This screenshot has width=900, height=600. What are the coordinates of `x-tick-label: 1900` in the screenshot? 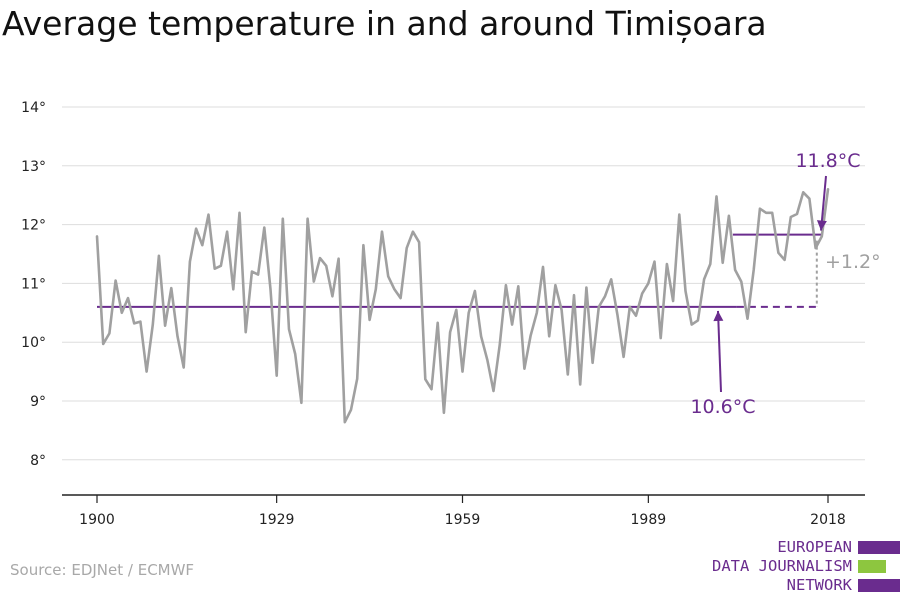 It's located at (97, 520).